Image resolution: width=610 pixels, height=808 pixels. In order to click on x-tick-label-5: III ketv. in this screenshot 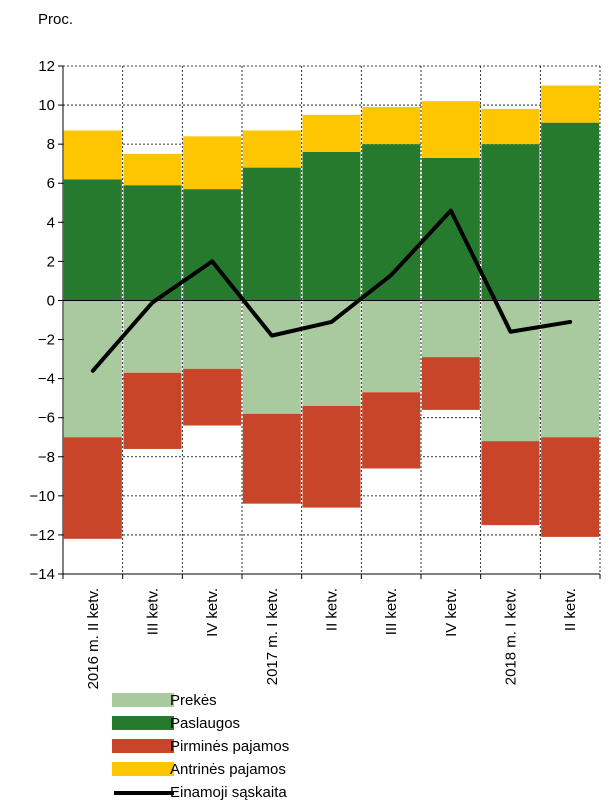, I will do `click(391, 611)`.